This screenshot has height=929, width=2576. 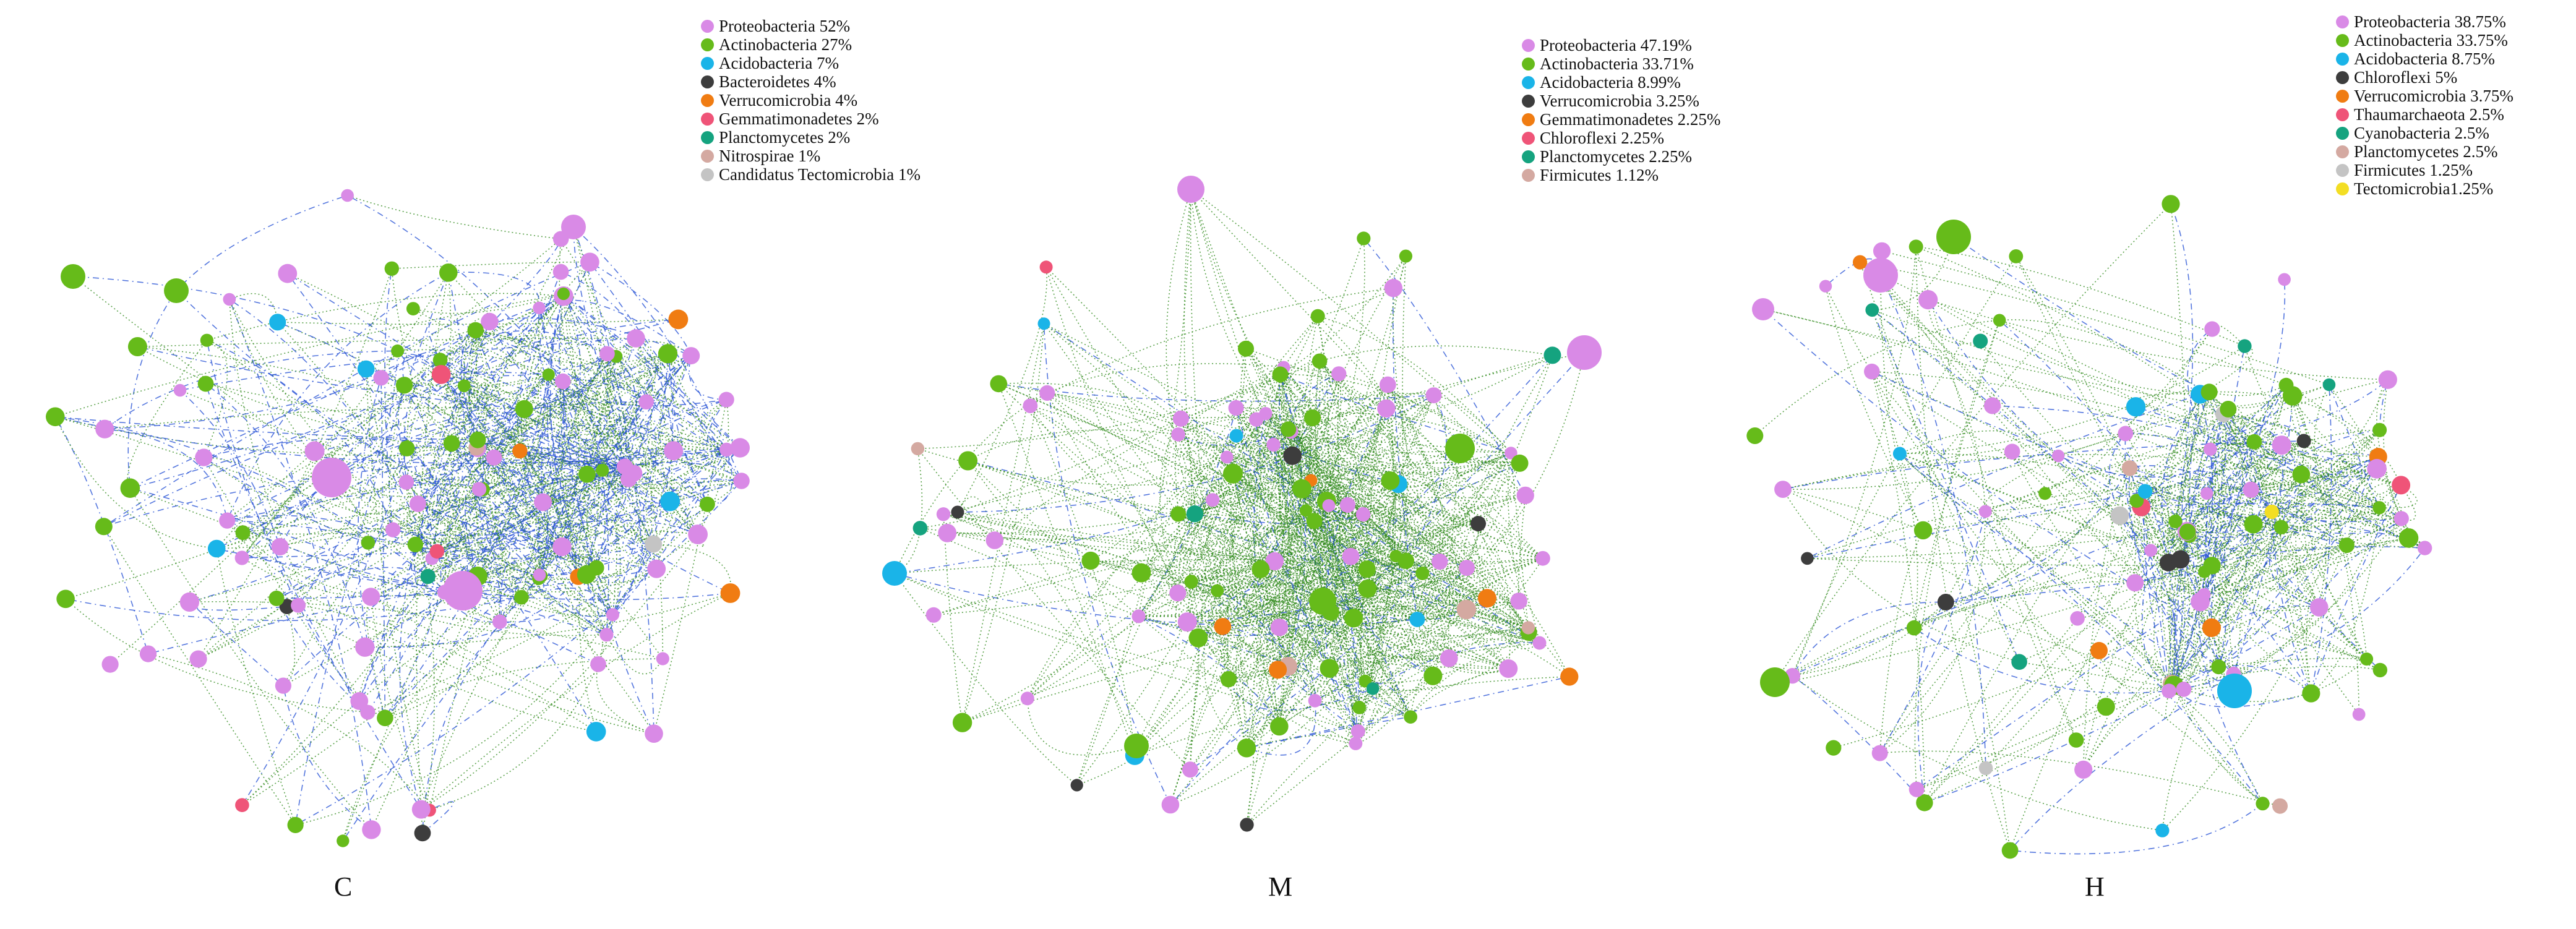 What do you see at coordinates (811, 45) in the screenshot?
I see `legend-entry: Actinobacteria 27%` at bounding box center [811, 45].